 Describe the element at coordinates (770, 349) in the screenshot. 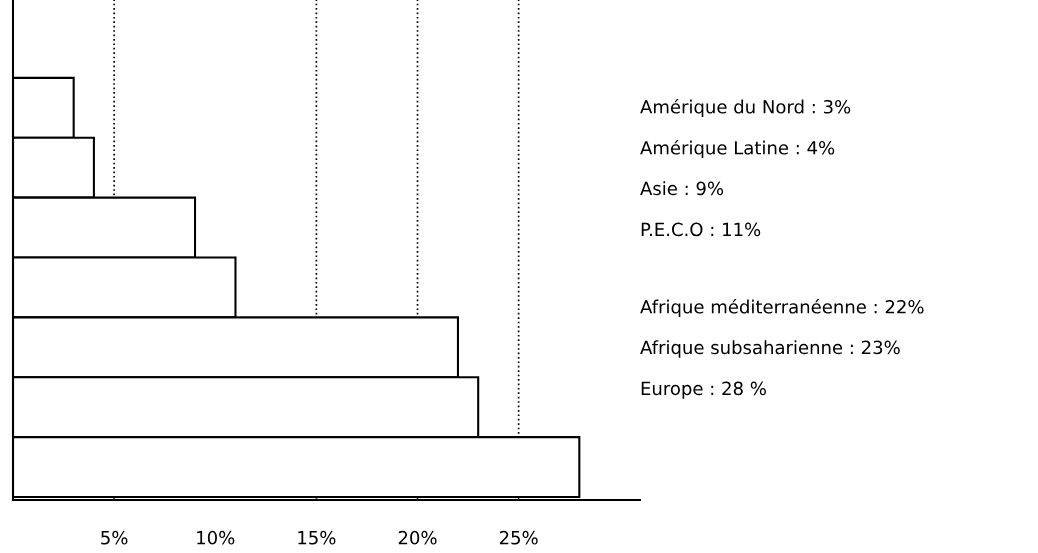

I see `text: Afrique subsaharienne : 23%` at that location.